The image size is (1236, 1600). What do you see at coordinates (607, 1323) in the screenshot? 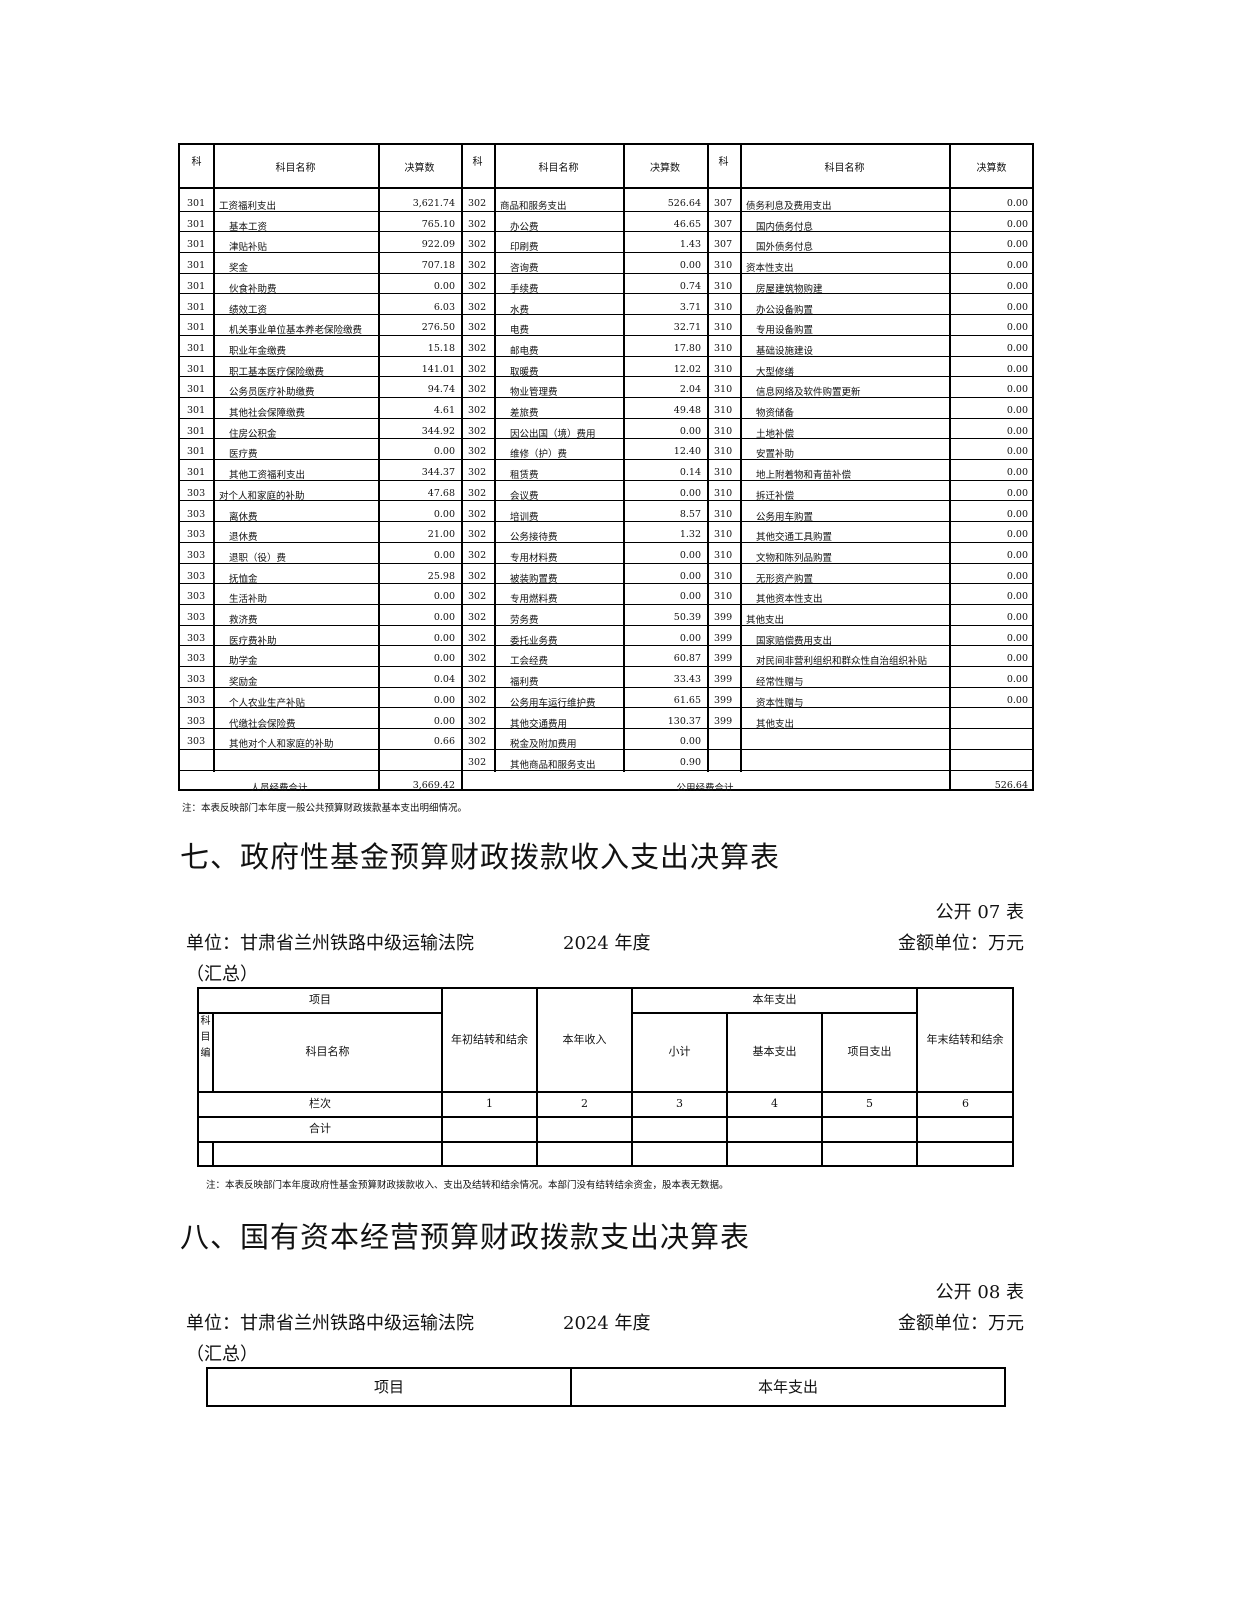
I see `section8-year: 2024 年度` at bounding box center [607, 1323].